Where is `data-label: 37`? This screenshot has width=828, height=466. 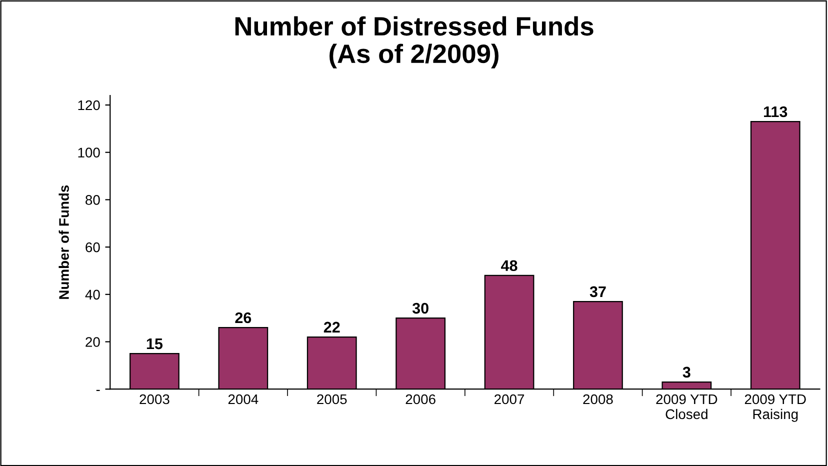 data-label: 37 is located at coordinates (598, 292).